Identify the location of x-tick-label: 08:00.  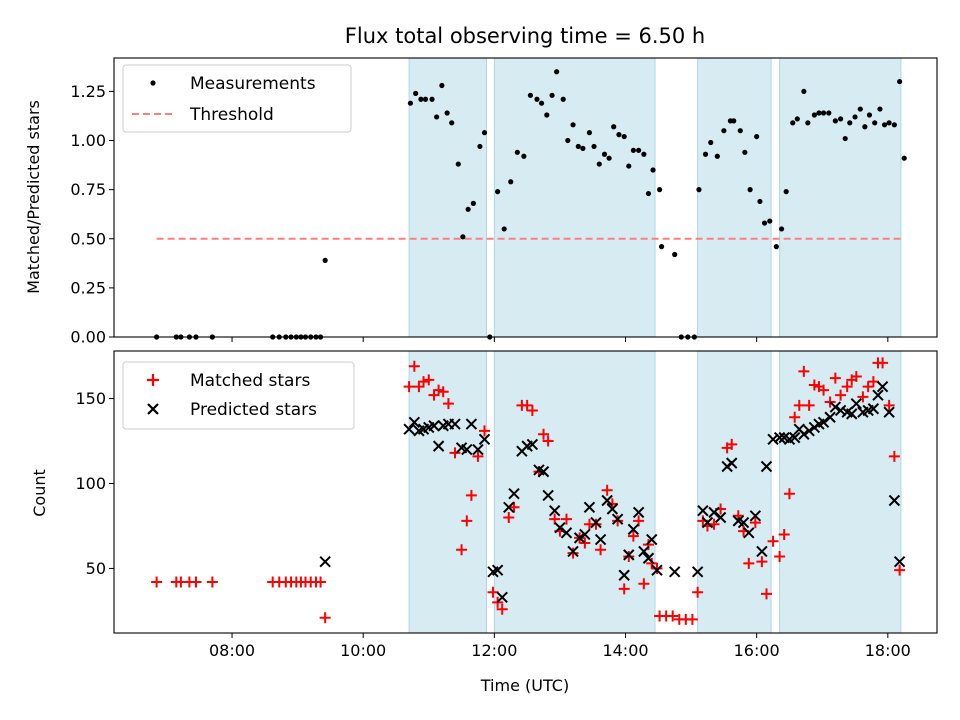
(232, 650).